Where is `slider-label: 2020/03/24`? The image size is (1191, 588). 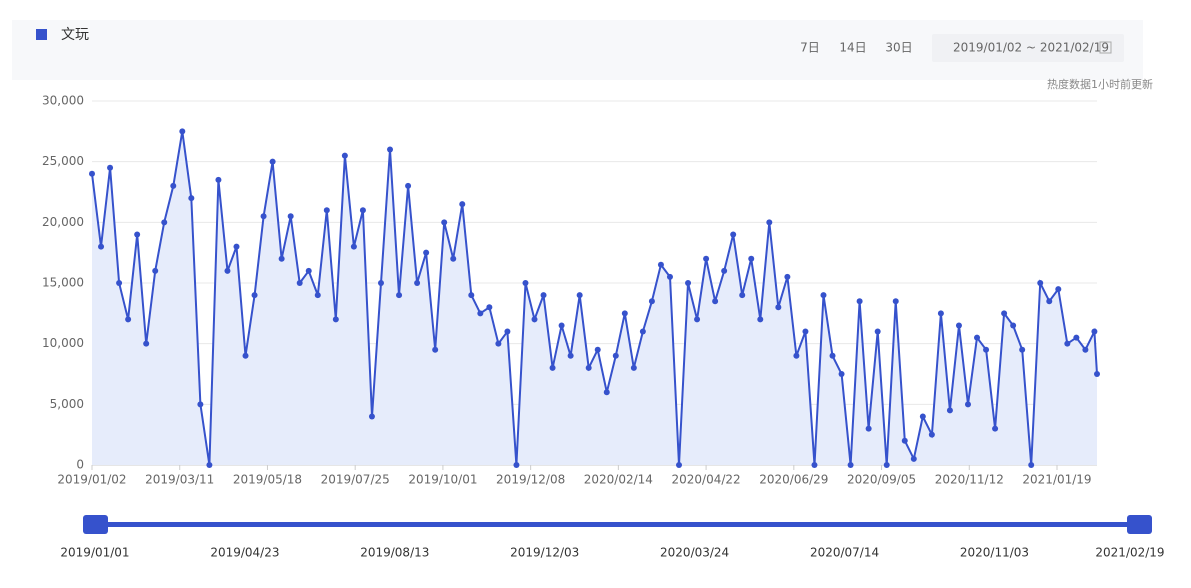 slider-label: 2020/03/24 is located at coordinates (694, 553).